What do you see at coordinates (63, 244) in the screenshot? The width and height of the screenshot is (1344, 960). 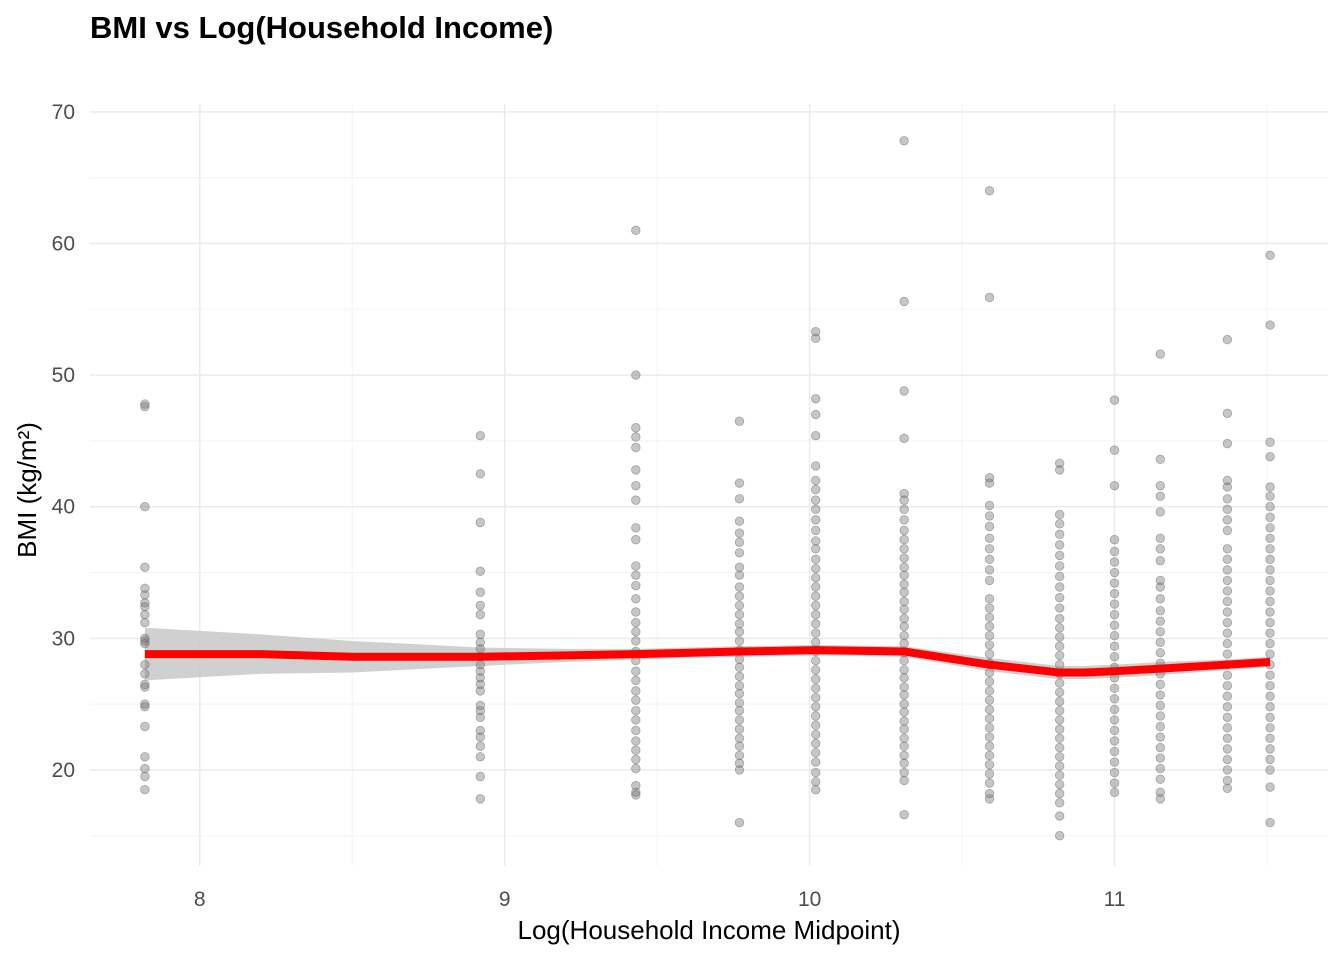 I see `y-tick-label: 60` at bounding box center [63, 244].